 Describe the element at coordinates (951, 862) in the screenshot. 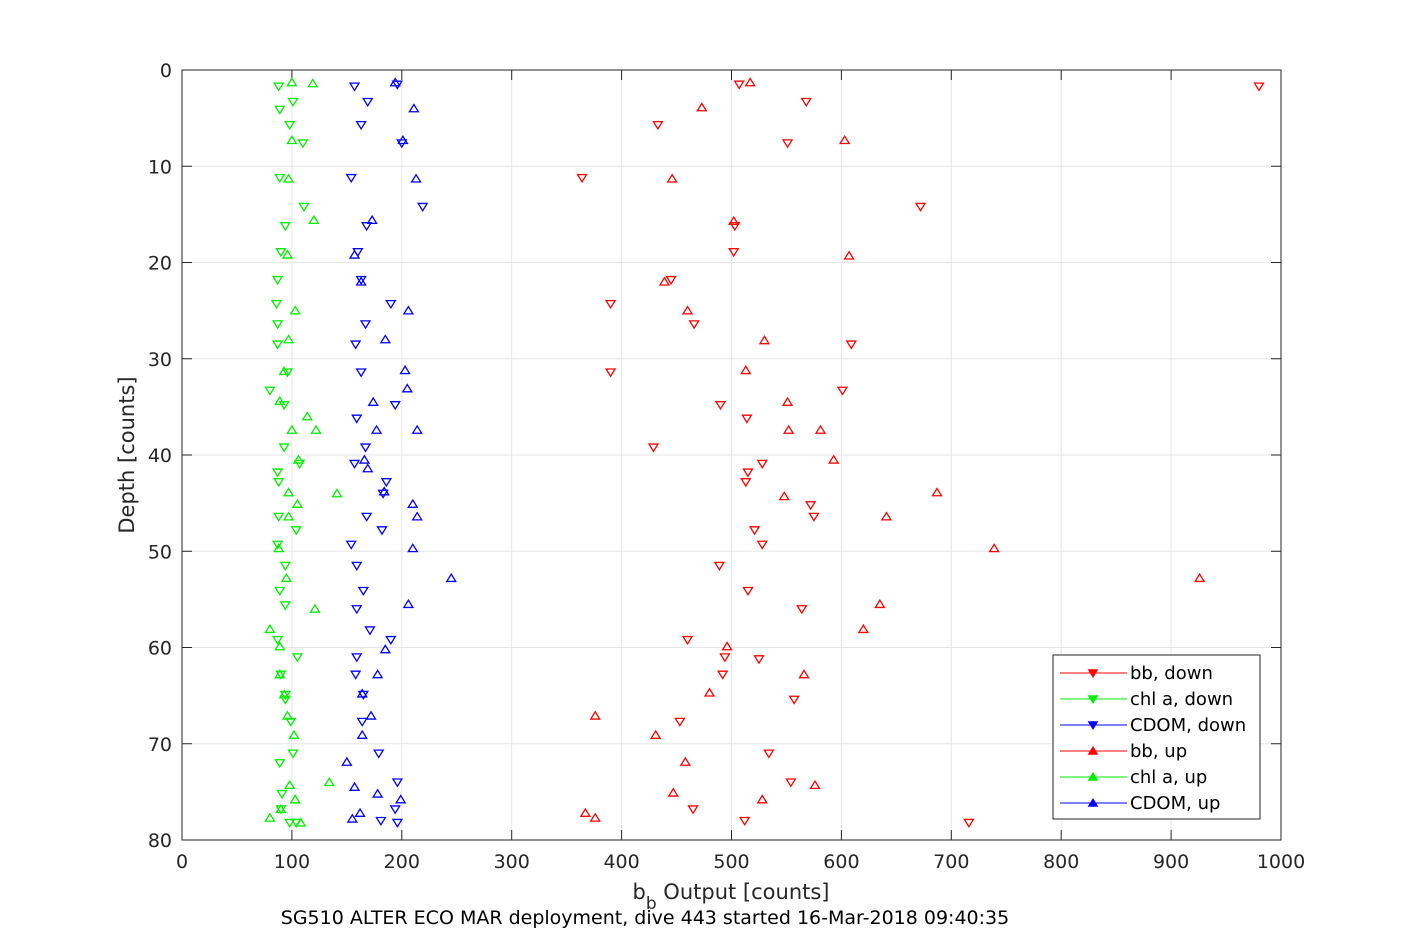

I see `x-tick-label: 700` at that location.